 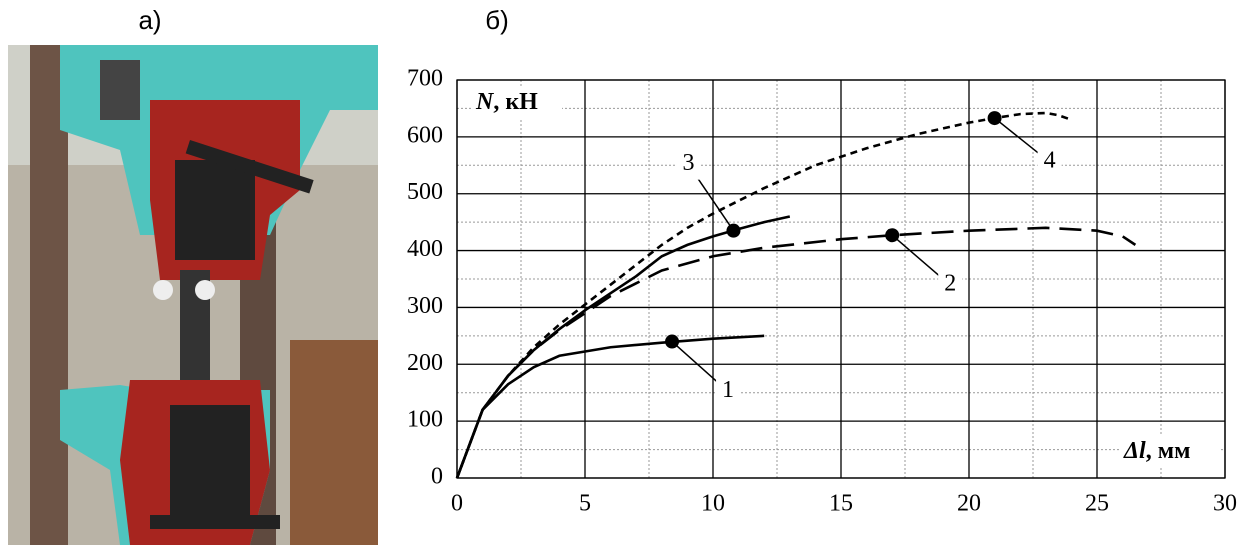 What do you see at coordinates (425, 306) in the screenshot?
I see `y-tick-label: 300` at bounding box center [425, 306].